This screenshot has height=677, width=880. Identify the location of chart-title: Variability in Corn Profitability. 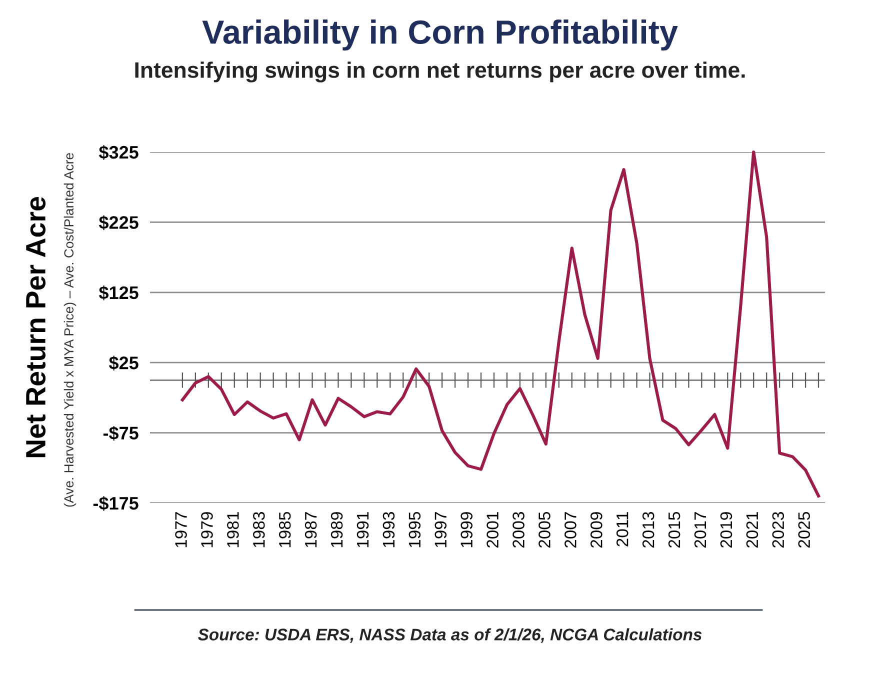
(440, 35).